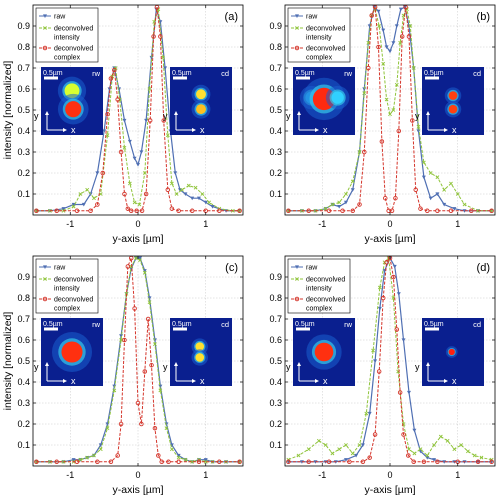 The height and width of the screenshot is (502, 500). I want to click on inset-tag: cd, so click(477, 73).